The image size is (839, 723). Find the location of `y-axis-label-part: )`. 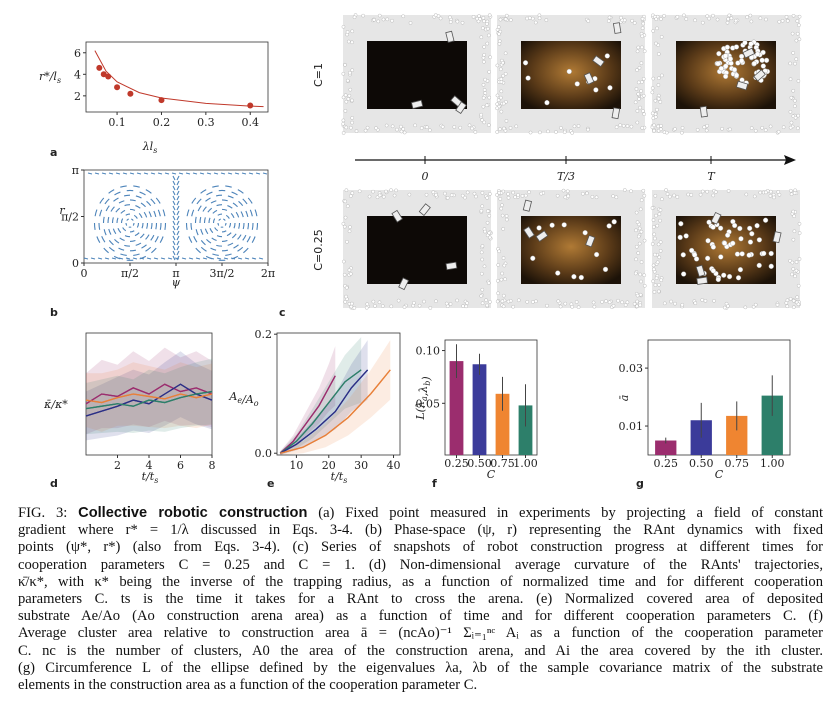

y-axis-label-part: ) is located at coordinates (426, 378).